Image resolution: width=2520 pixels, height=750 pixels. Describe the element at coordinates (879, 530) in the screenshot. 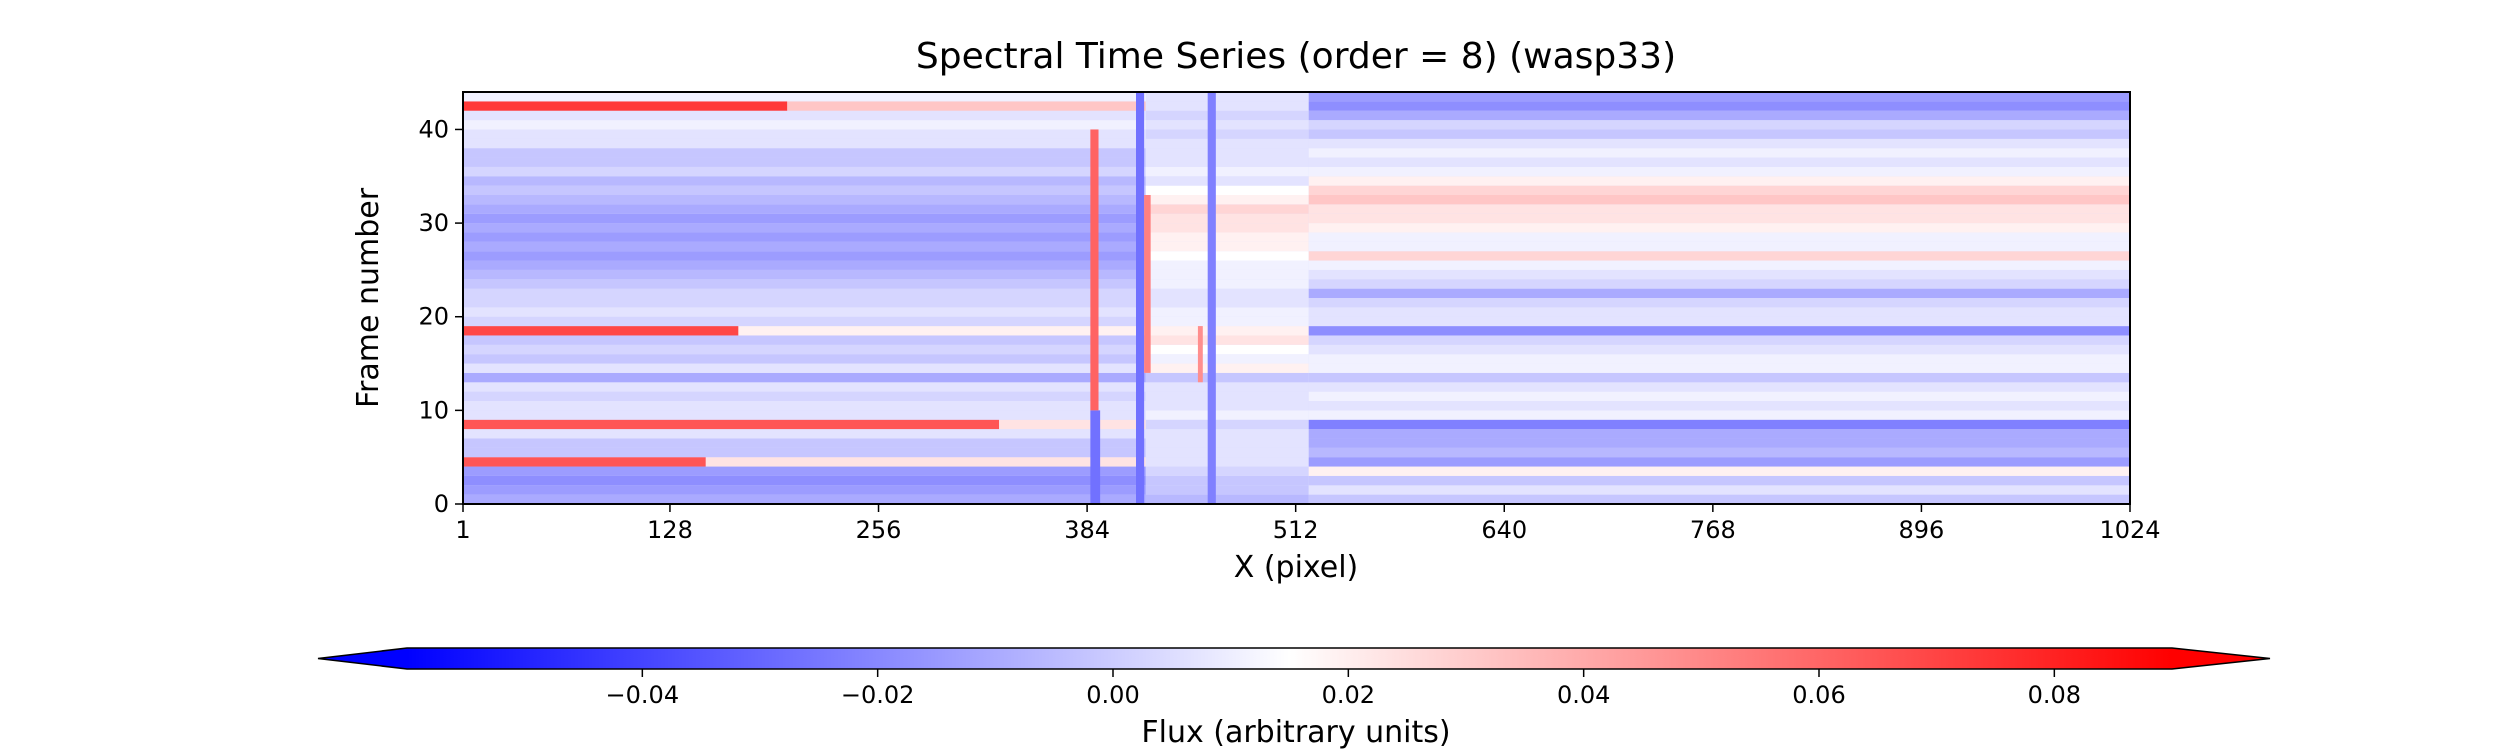

I see `x-tick-label: 256` at that location.